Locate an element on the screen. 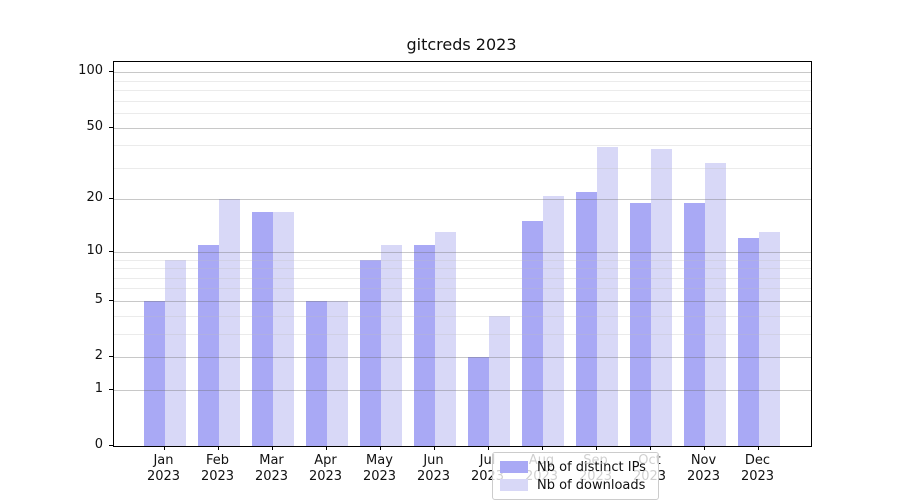  bar-downloads-apr is located at coordinates (337, 373).